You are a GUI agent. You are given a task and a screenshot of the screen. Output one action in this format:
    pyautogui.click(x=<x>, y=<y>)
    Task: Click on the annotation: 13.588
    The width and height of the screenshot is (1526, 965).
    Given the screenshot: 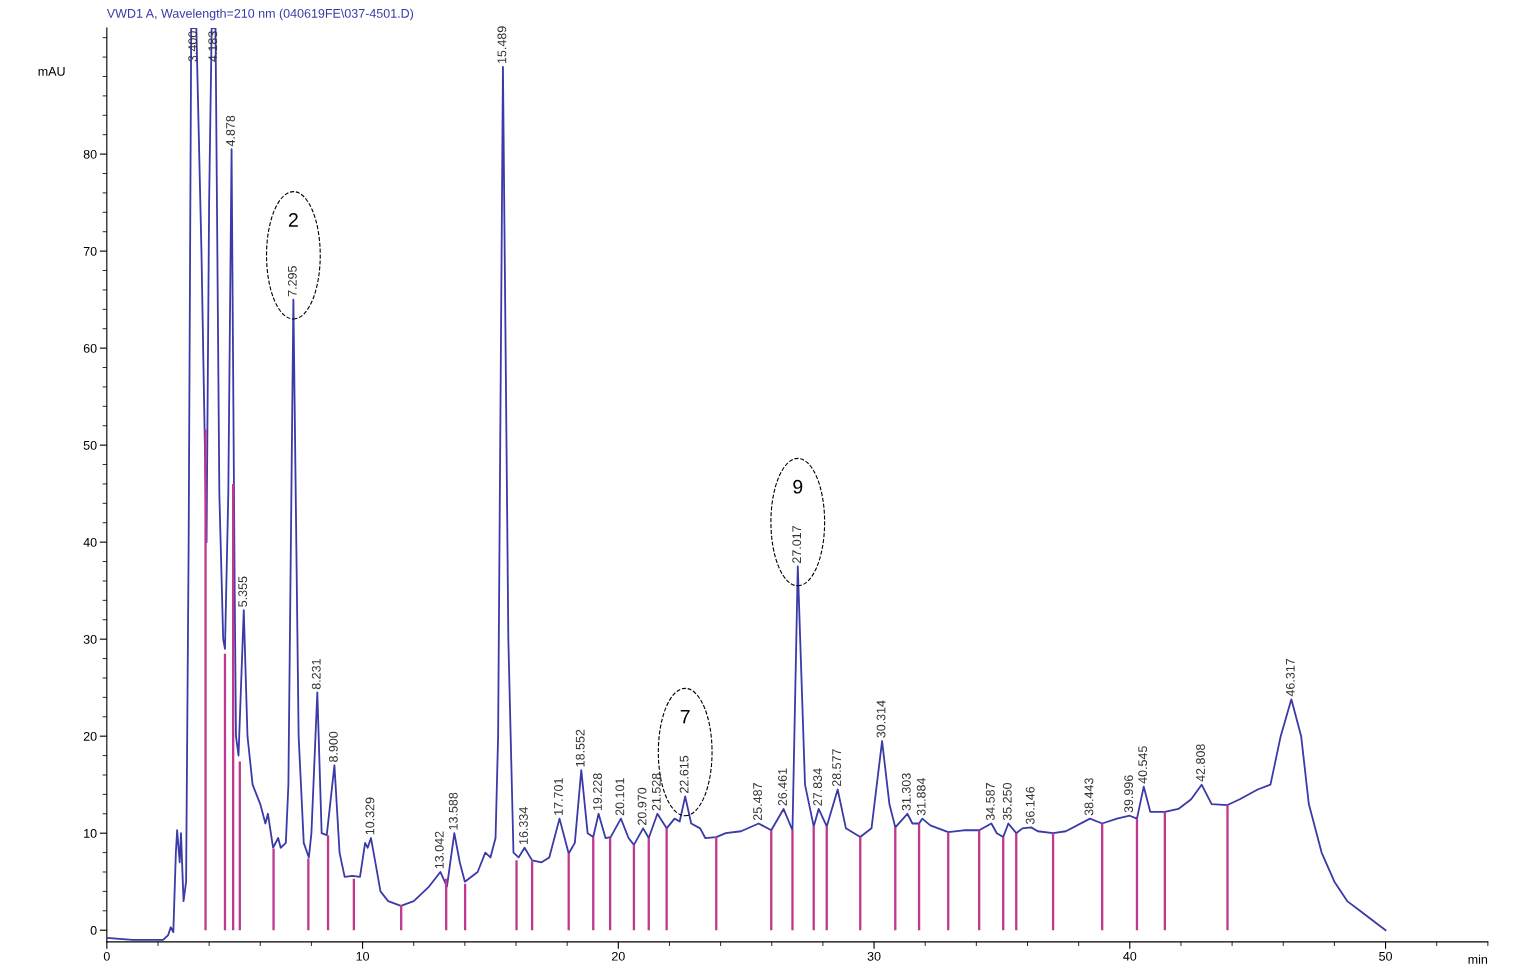 What is the action you would take?
    pyautogui.click(x=453, y=811)
    